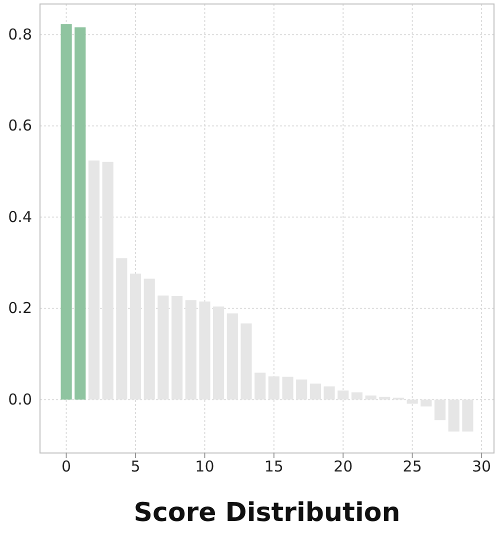 This screenshot has height=535, width=500. I want to click on x-tick-label: 30, so click(482, 467).